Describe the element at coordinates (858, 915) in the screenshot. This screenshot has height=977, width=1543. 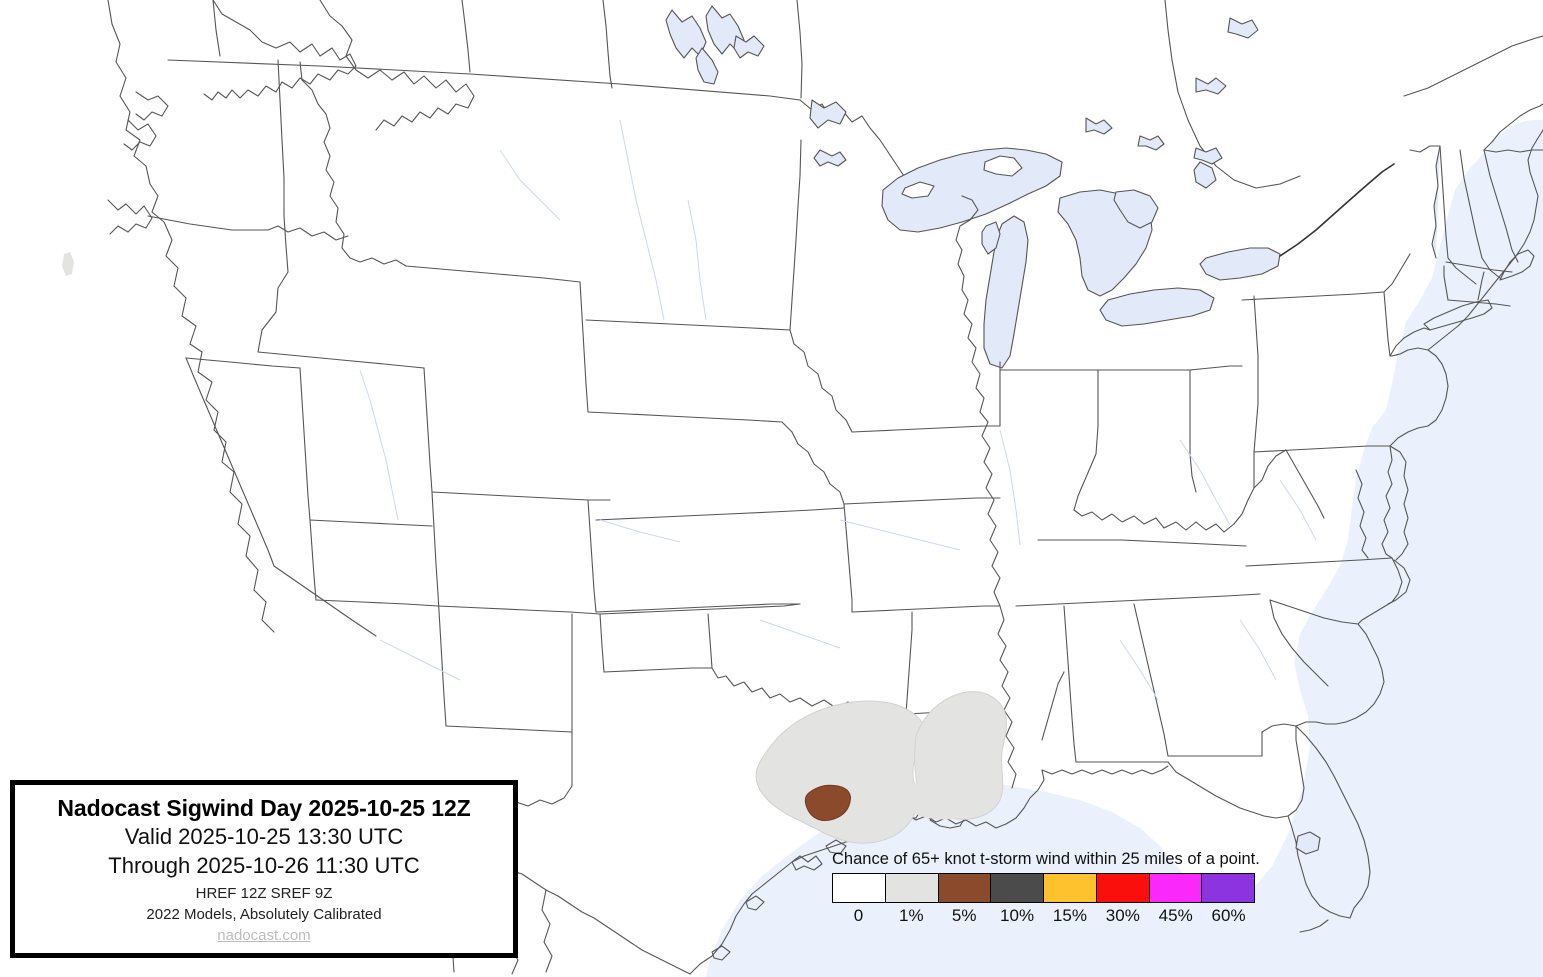
I see `legend-label-0: 0` at that location.